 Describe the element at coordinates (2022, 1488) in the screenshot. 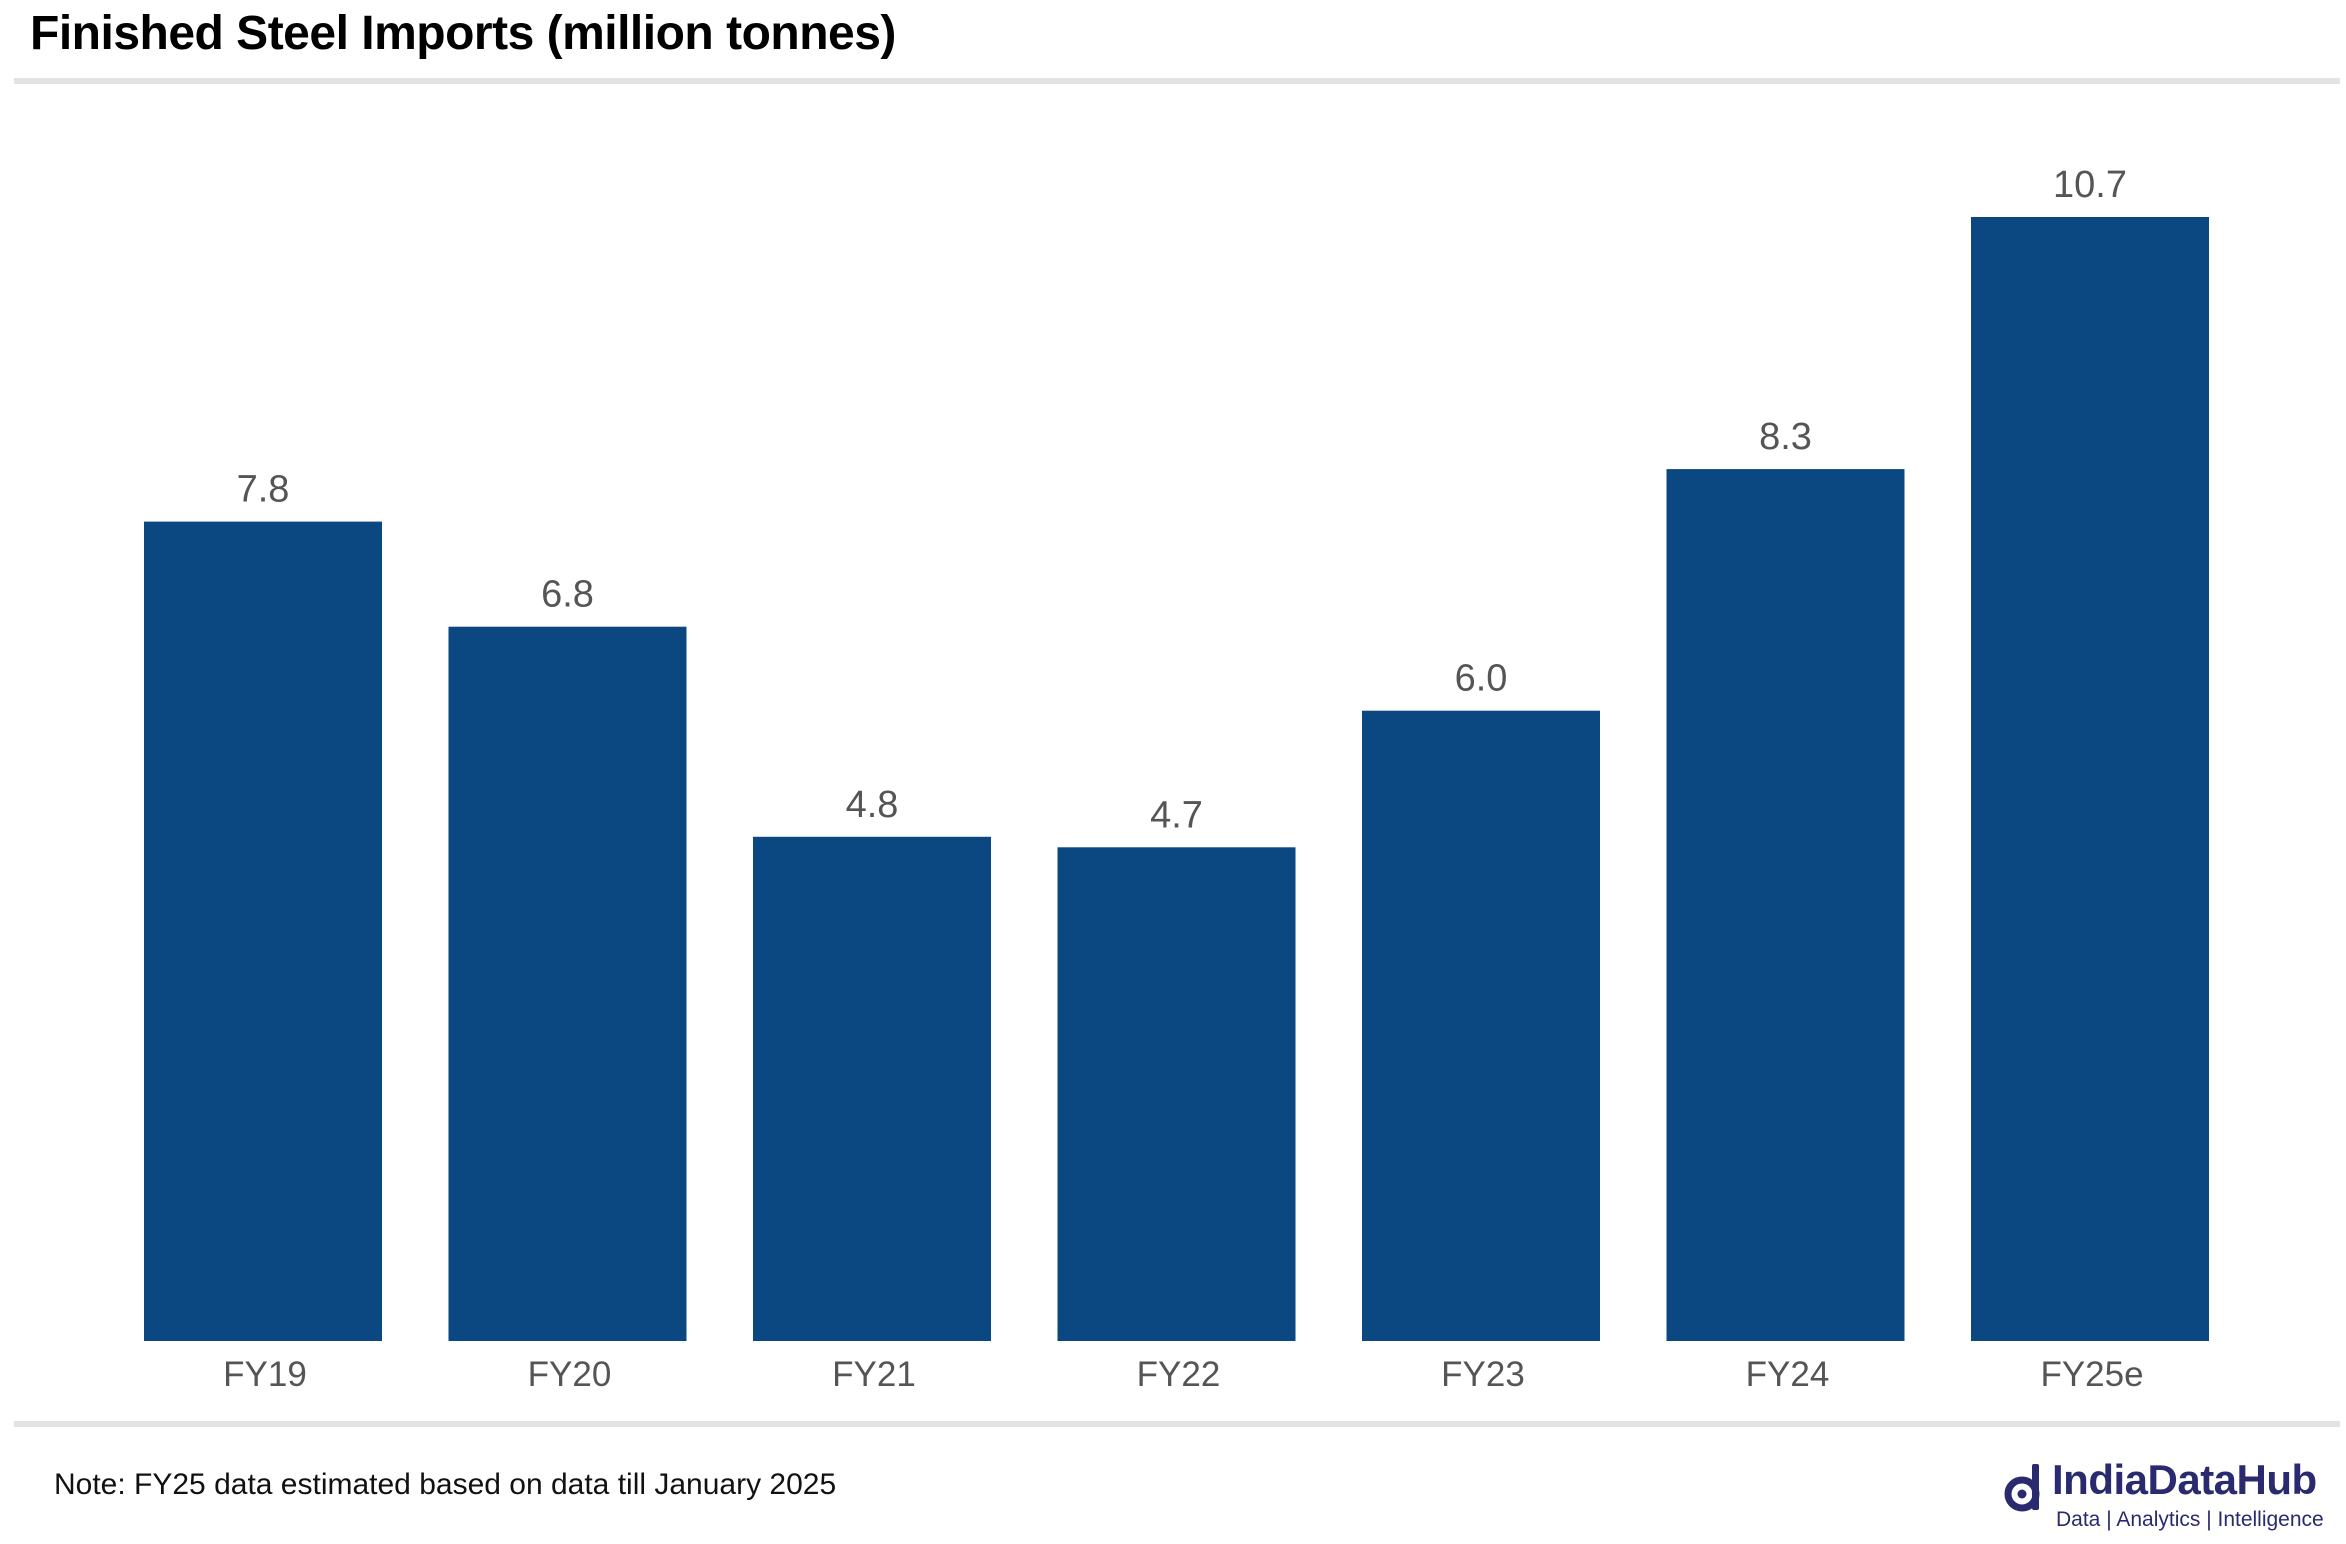

I see `logo-mark-icon` at that location.